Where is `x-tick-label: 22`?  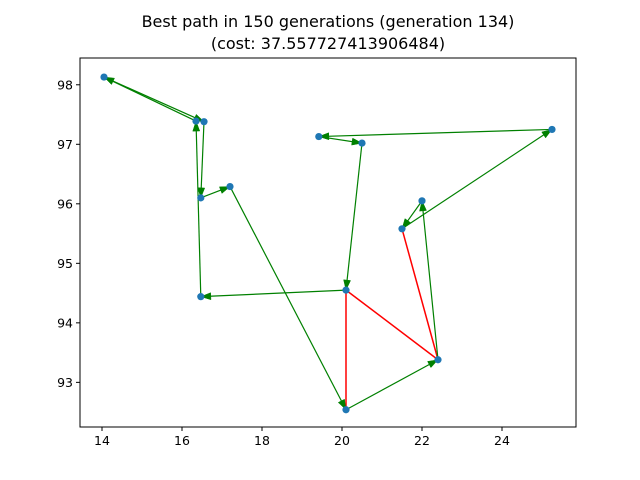 x-tick-label: 22 is located at coordinates (422, 440).